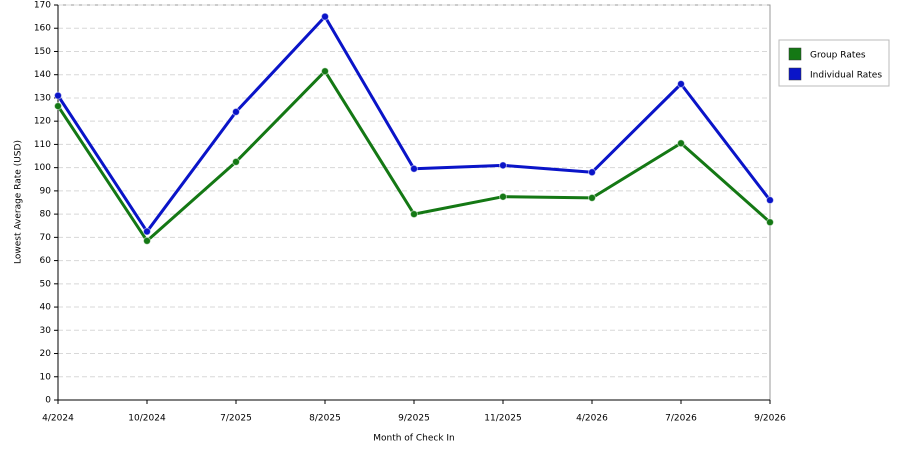 This screenshot has height=450, width=900. What do you see at coordinates (46, 261) in the screenshot?
I see `y-tick-label: 60` at bounding box center [46, 261].